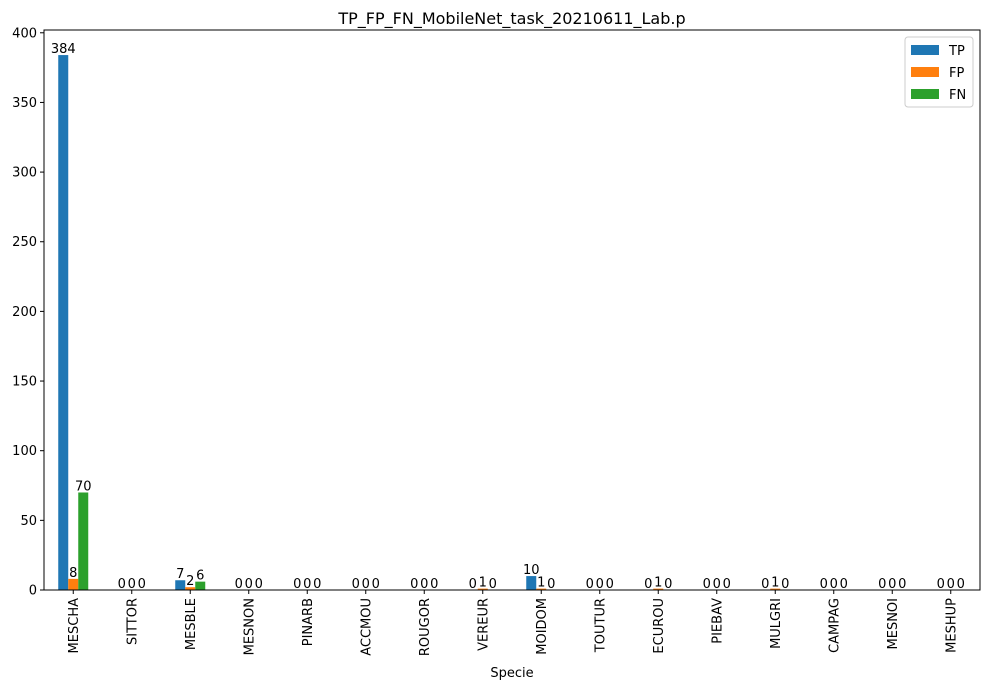  What do you see at coordinates (33, 591) in the screenshot?
I see `y-tick-label: 0` at bounding box center [33, 591].